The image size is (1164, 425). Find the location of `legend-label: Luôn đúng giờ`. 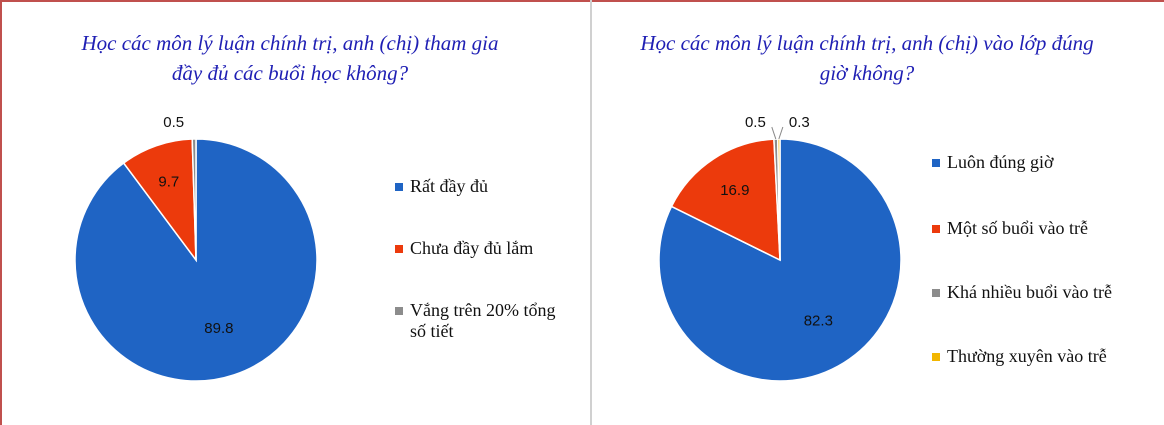

legend-label: Luôn đúng giờ is located at coordinates (1000, 162).